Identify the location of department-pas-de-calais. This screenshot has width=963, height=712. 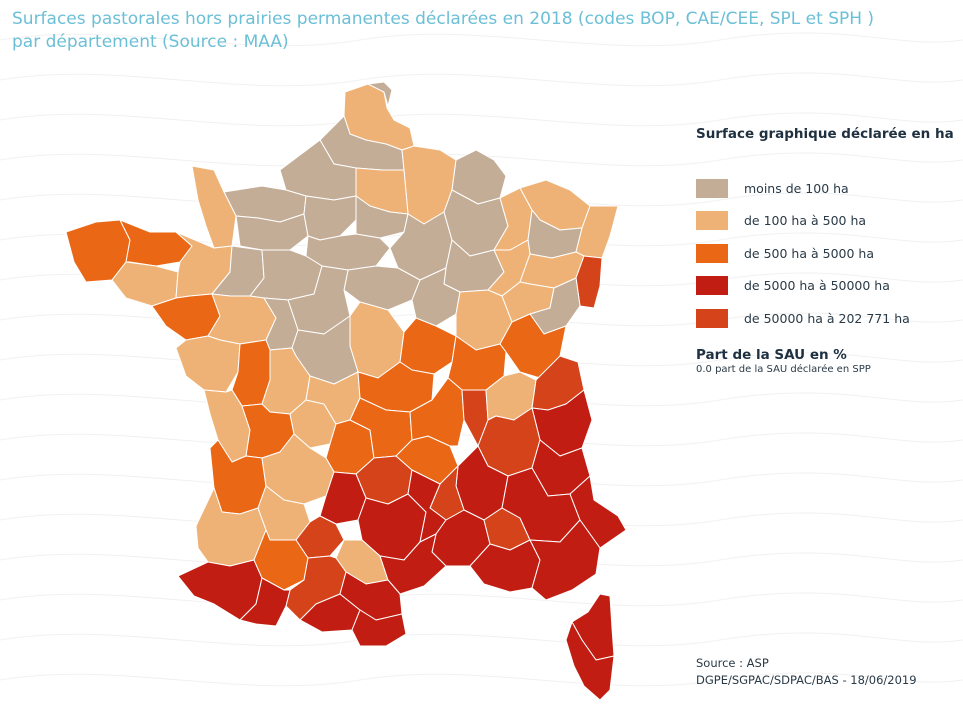
(380, 94).